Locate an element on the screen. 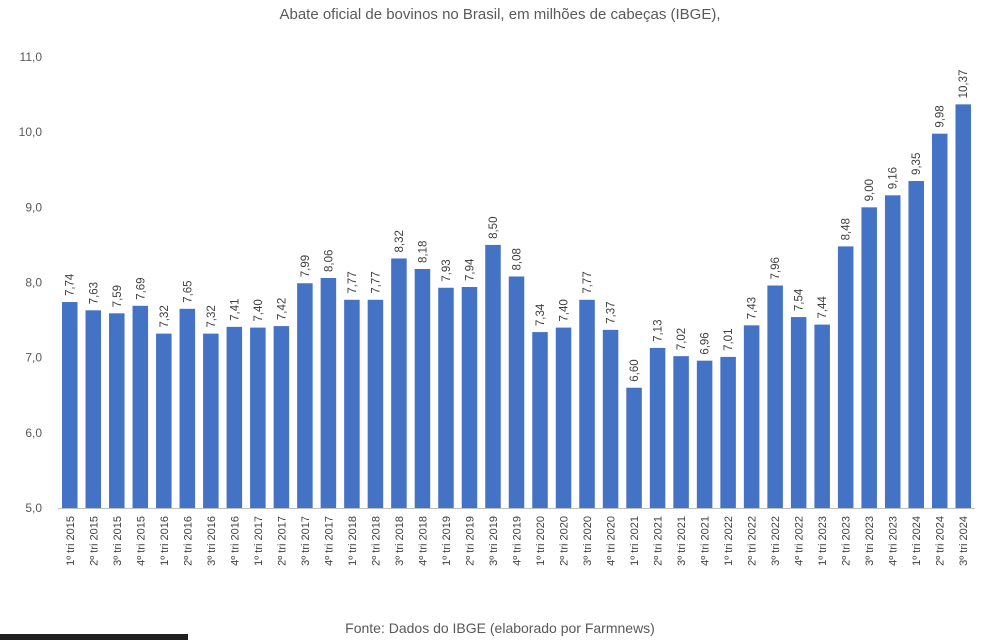  value-label: 7,96 is located at coordinates (776, 268).